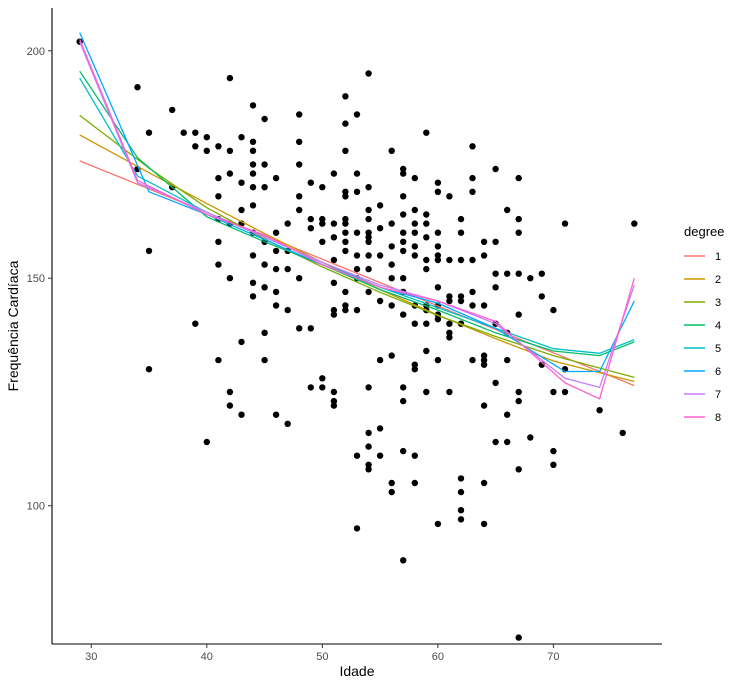 The image size is (744, 686). Describe the element at coordinates (36, 279) in the screenshot. I see `y-tick-label: 150` at that location.